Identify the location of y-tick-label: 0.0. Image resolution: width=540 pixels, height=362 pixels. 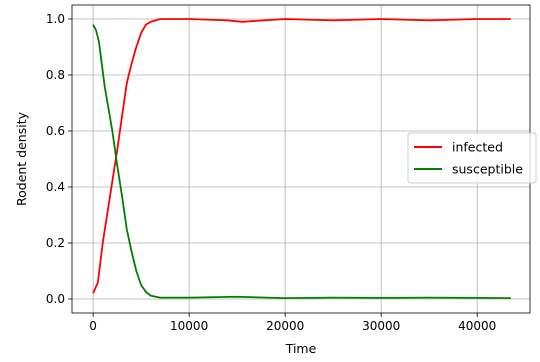
(55, 299).